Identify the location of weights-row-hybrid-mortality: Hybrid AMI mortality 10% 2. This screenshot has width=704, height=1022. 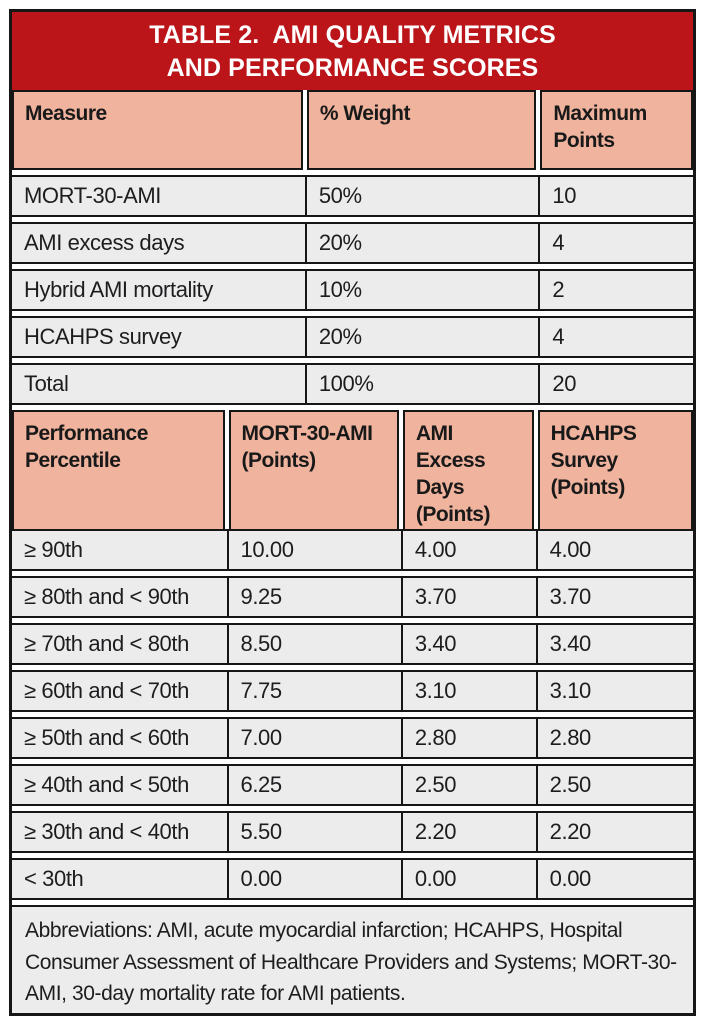
(352, 290).